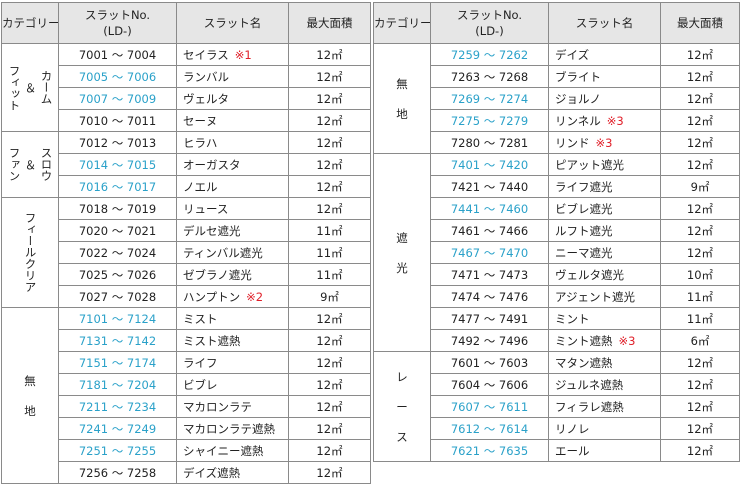 Image resolution: width=740 pixels, height=495 pixels. Describe the element at coordinates (30, 87) in the screenshot. I see `category-cell: フィット＆カーム` at that location.